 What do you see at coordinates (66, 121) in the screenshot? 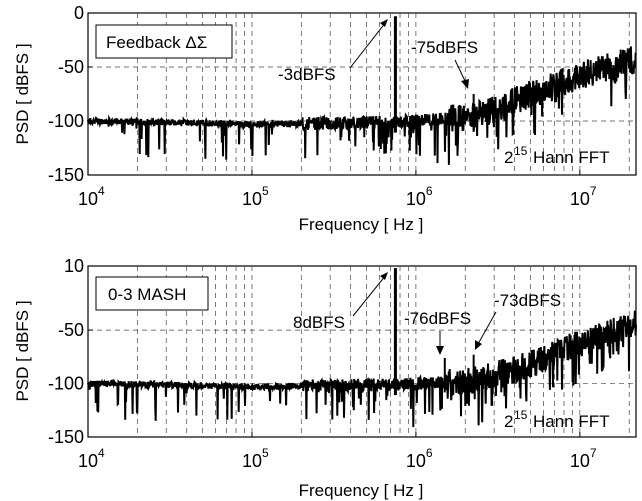
I see `top-y-tick-label: -100` at bounding box center [66, 121].